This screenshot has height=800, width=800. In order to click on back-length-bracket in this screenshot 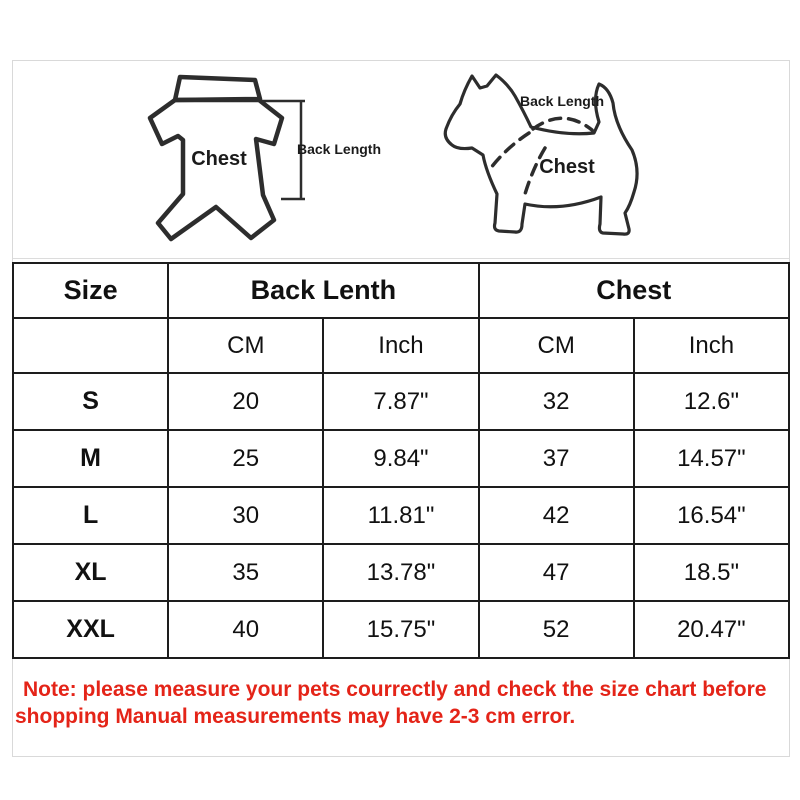, I will do `click(282, 150)`.